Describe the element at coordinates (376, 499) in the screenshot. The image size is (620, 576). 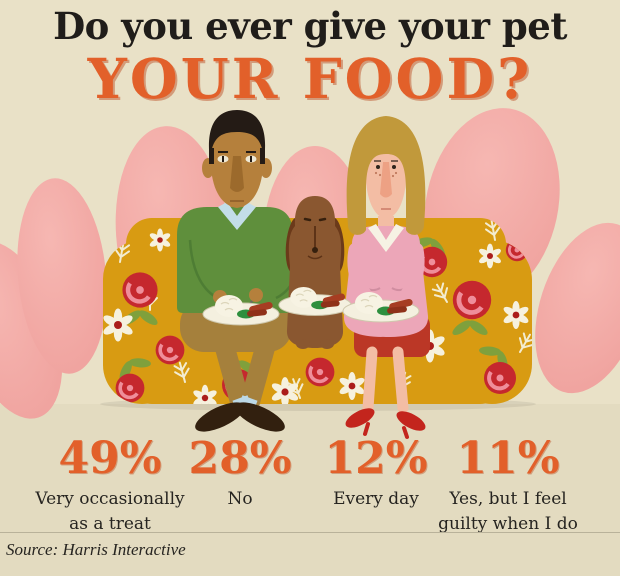
I see `stat-label: Every day` at that location.